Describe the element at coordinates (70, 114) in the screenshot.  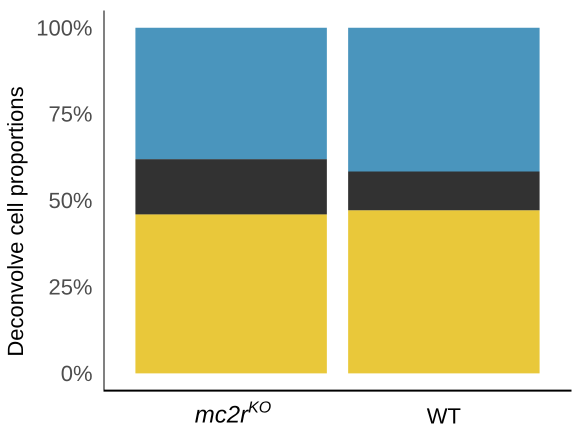
I see `y-tick-label: 75%` at that location.